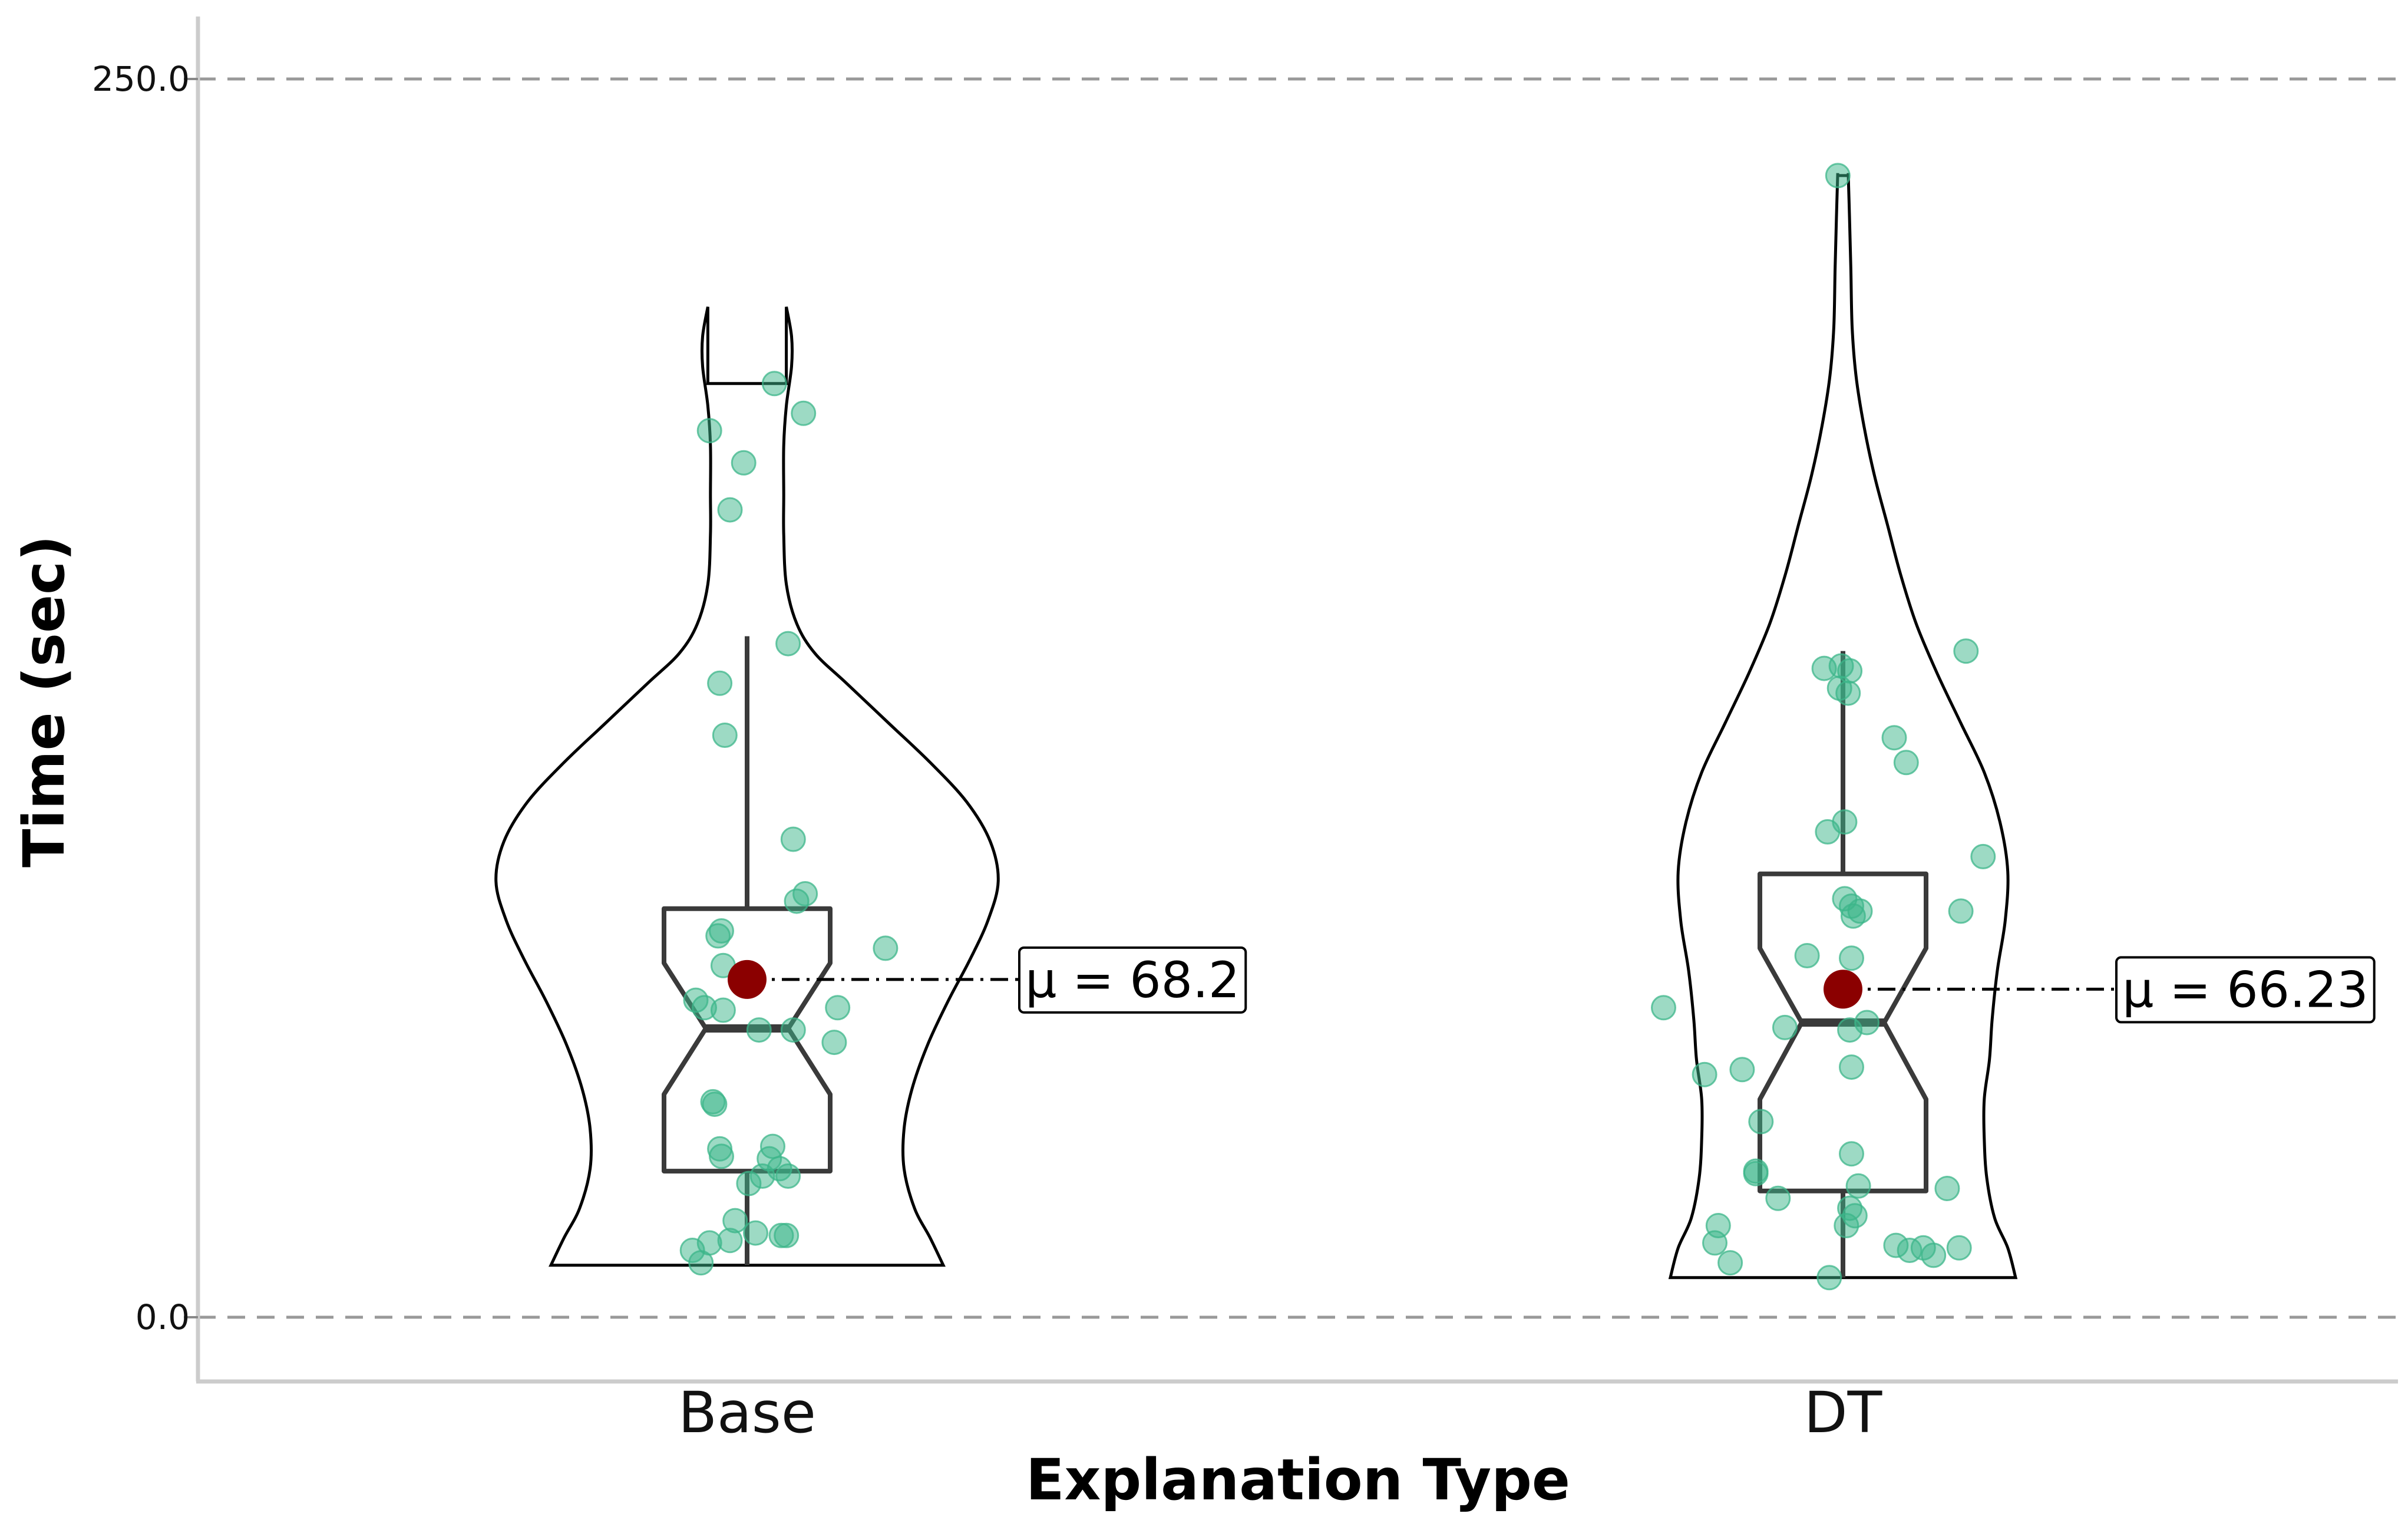 The height and width of the screenshot is (1530, 2408). I want to click on notched-box-dt, so click(1843, 1032).